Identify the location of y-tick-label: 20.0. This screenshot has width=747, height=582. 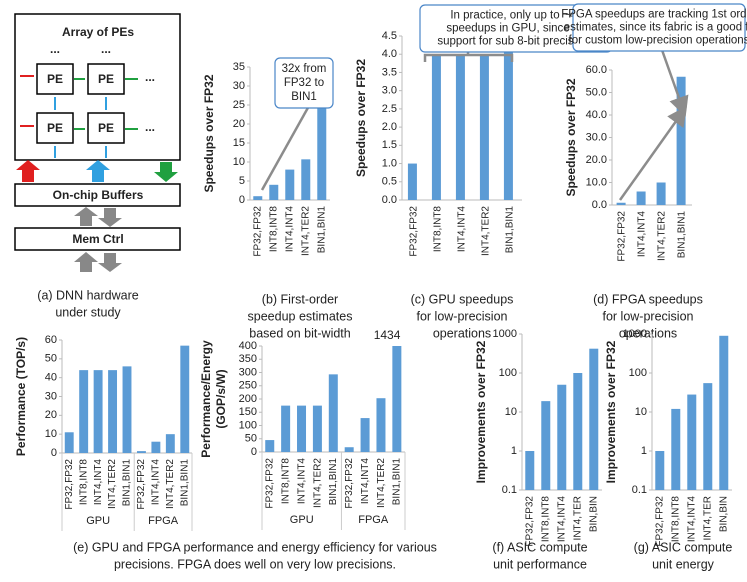
(596, 160).